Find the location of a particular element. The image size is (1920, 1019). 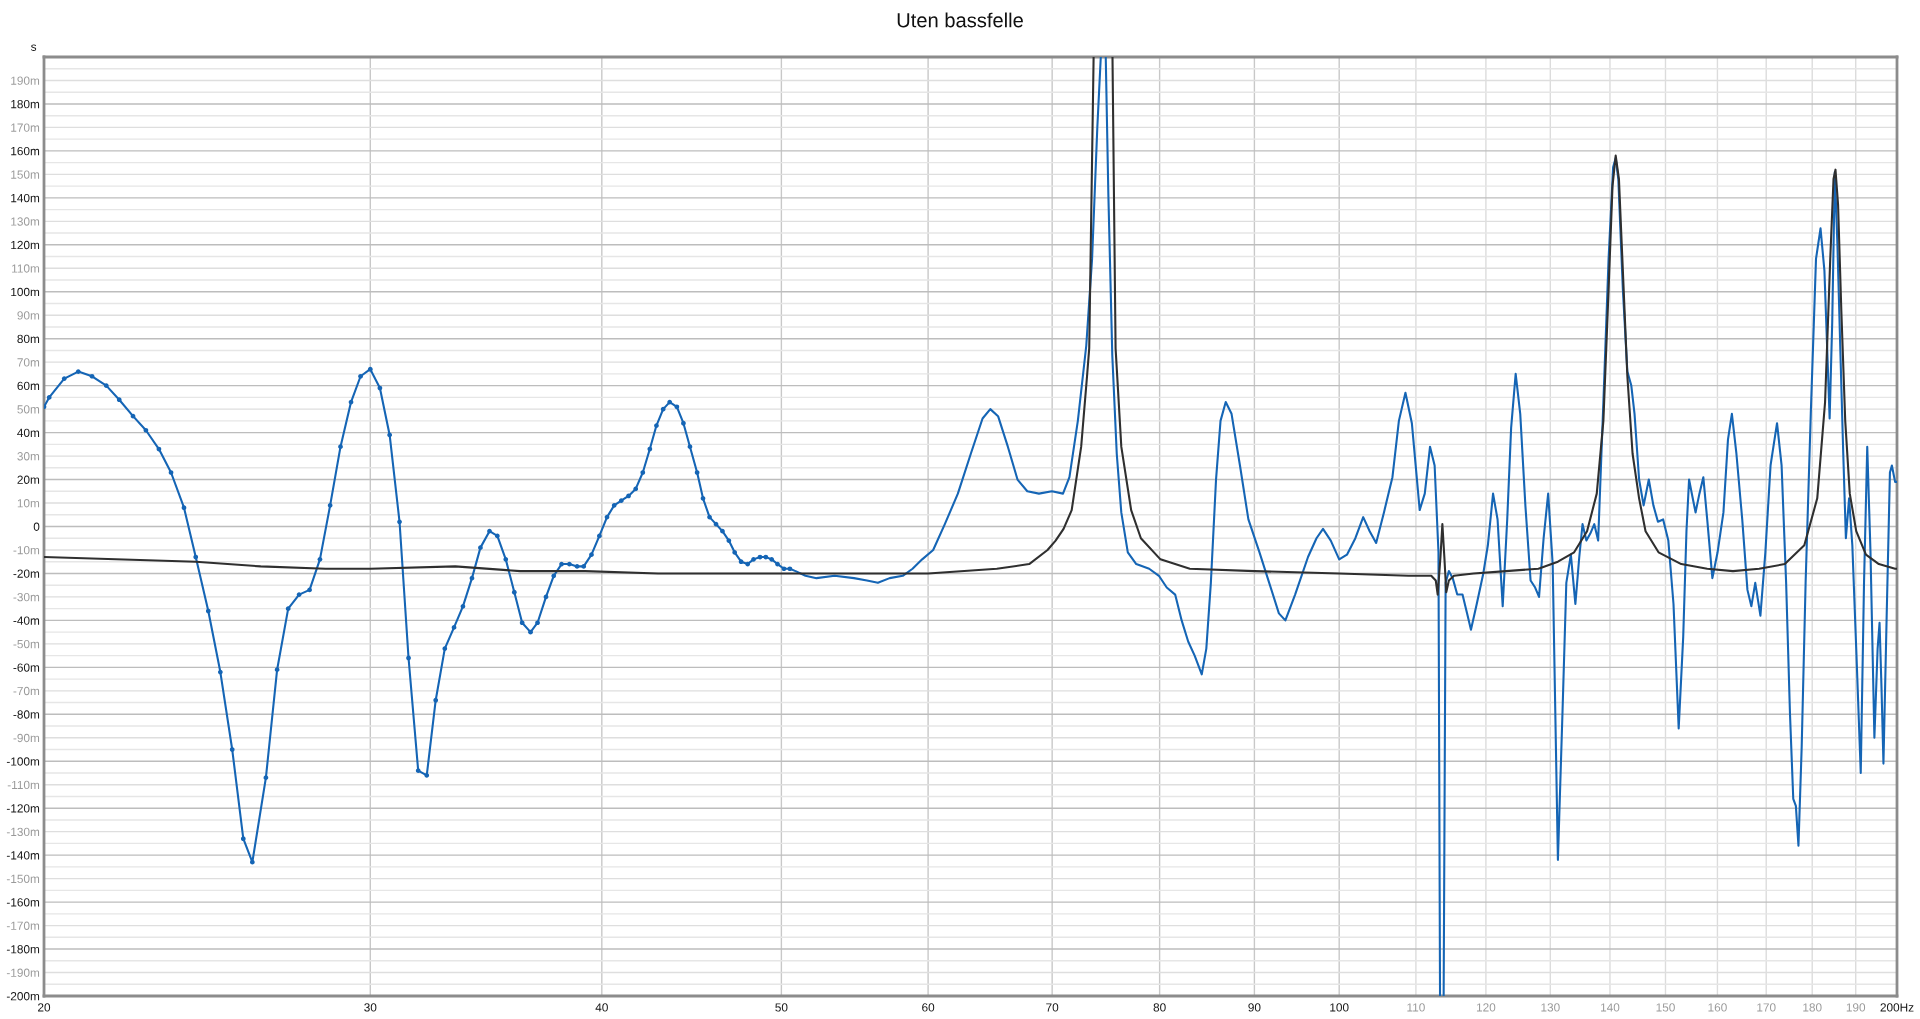

x-tick-label: 50 is located at coordinates (781, 1007).